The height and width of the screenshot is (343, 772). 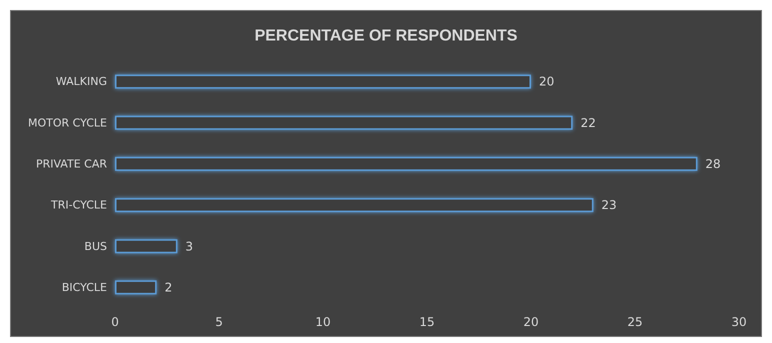 I want to click on data-label: 22, so click(x=588, y=123).